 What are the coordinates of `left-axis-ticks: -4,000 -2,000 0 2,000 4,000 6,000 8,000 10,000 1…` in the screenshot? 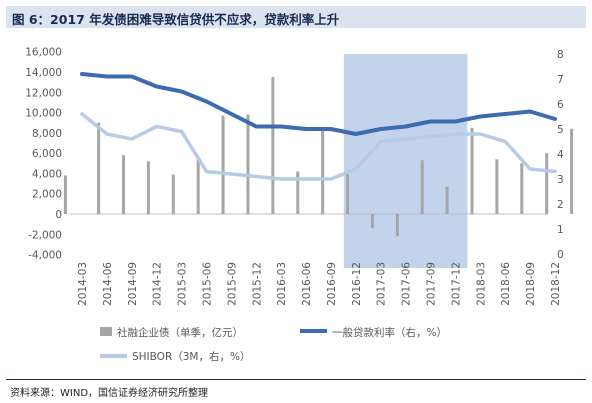 It's located at (43, 154).